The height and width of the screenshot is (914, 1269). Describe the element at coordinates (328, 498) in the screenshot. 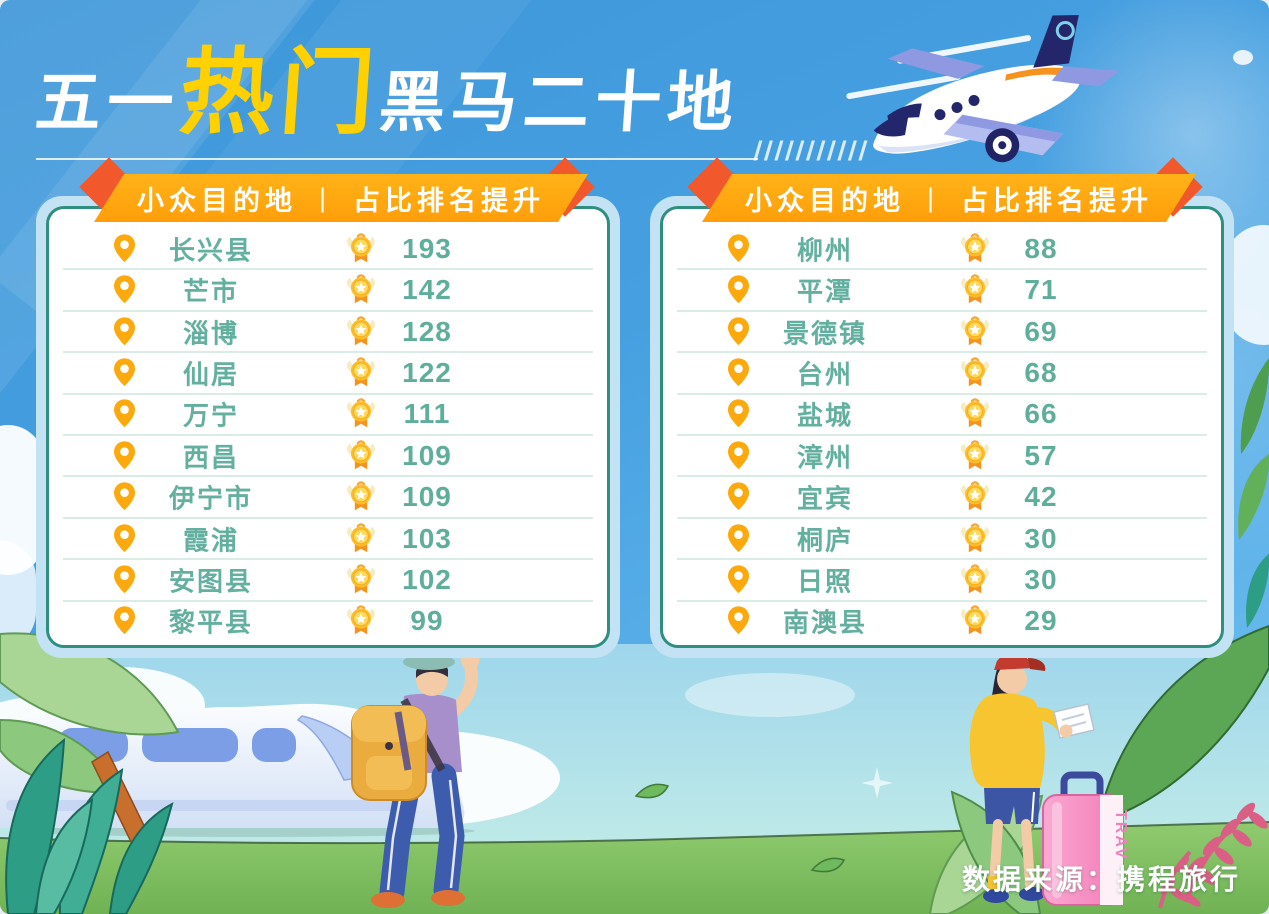

I see `table-row: 伊宁市 109` at that location.